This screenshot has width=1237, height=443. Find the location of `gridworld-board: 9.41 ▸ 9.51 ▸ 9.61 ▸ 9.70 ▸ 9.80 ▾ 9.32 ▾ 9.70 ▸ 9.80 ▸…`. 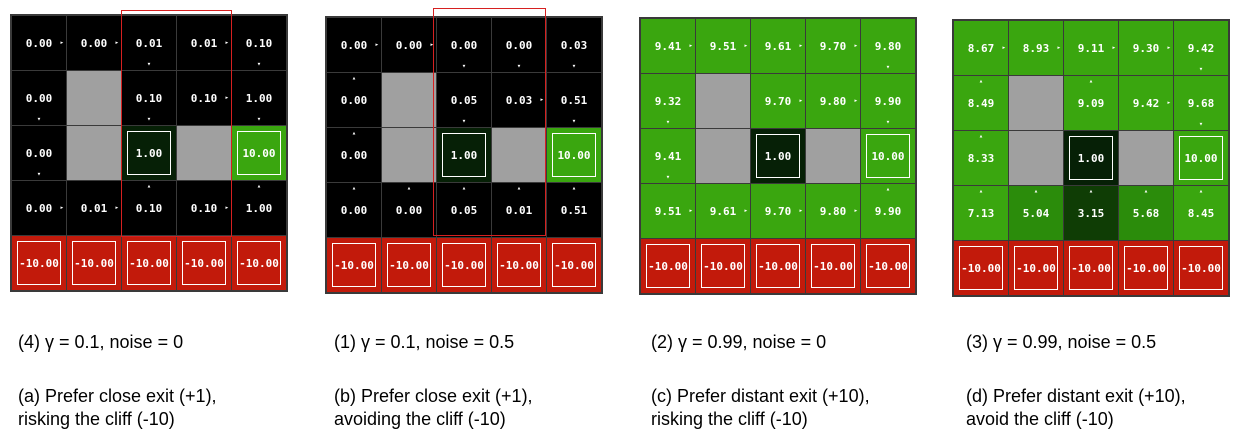

gridworld-board: 9.41 ▸ 9.51 ▸ 9.61 ▸ 9.70 ▸ 9.80 ▾ 9.32 ▾ 9.70 ▸ 9.80 ▸… is located at coordinates (778, 156).